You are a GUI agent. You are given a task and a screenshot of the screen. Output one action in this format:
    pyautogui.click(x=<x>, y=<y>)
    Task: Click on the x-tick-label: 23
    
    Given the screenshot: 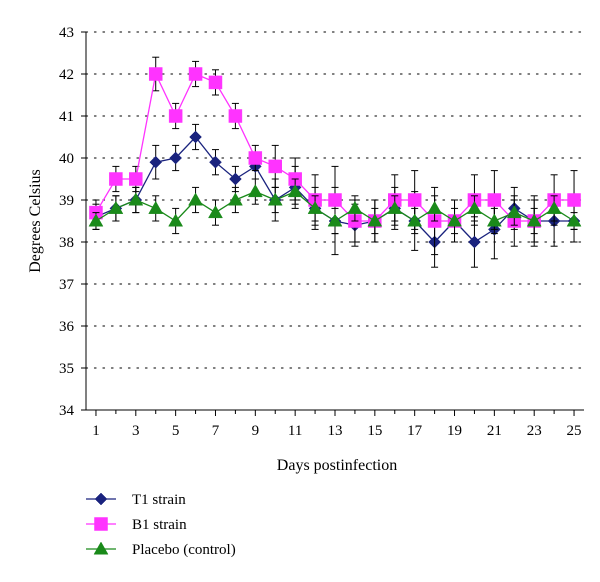 What is the action you would take?
    pyautogui.click(x=534, y=431)
    